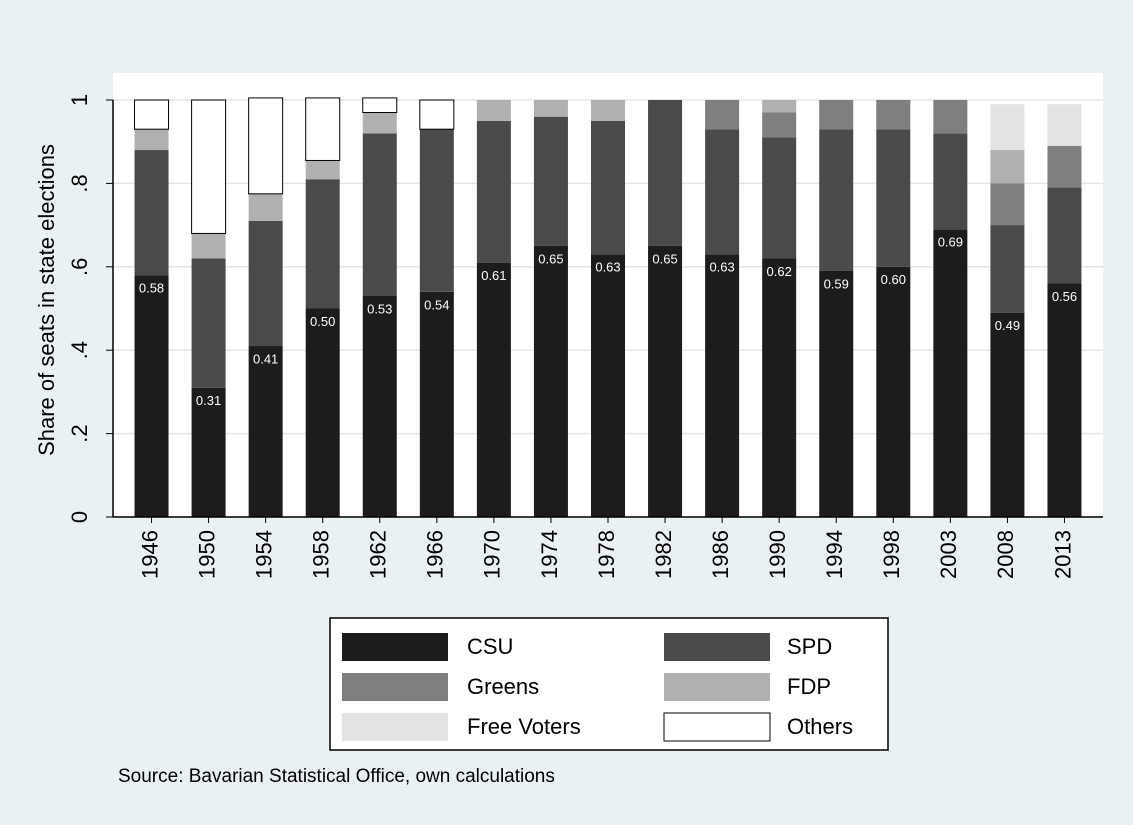 The width and height of the screenshot is (1133, 825). What do you see at coordinates (777, 554) in the screenshot?
I see `x-tick-label: 1990` at bounding box center [777, 554].